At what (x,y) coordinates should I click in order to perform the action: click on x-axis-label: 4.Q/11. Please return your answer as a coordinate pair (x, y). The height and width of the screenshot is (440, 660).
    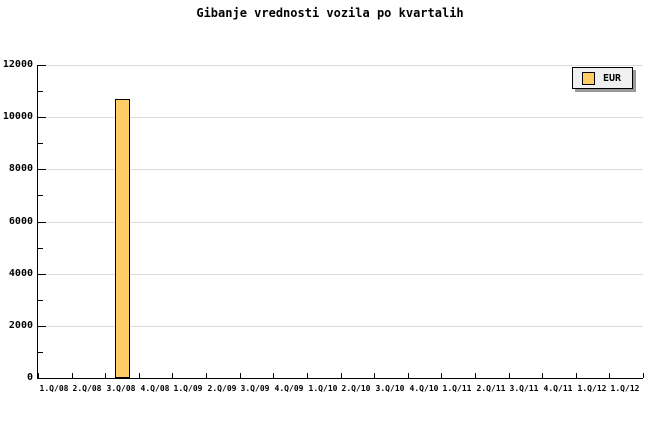
    Looking at the image, I should click on (558, 388).